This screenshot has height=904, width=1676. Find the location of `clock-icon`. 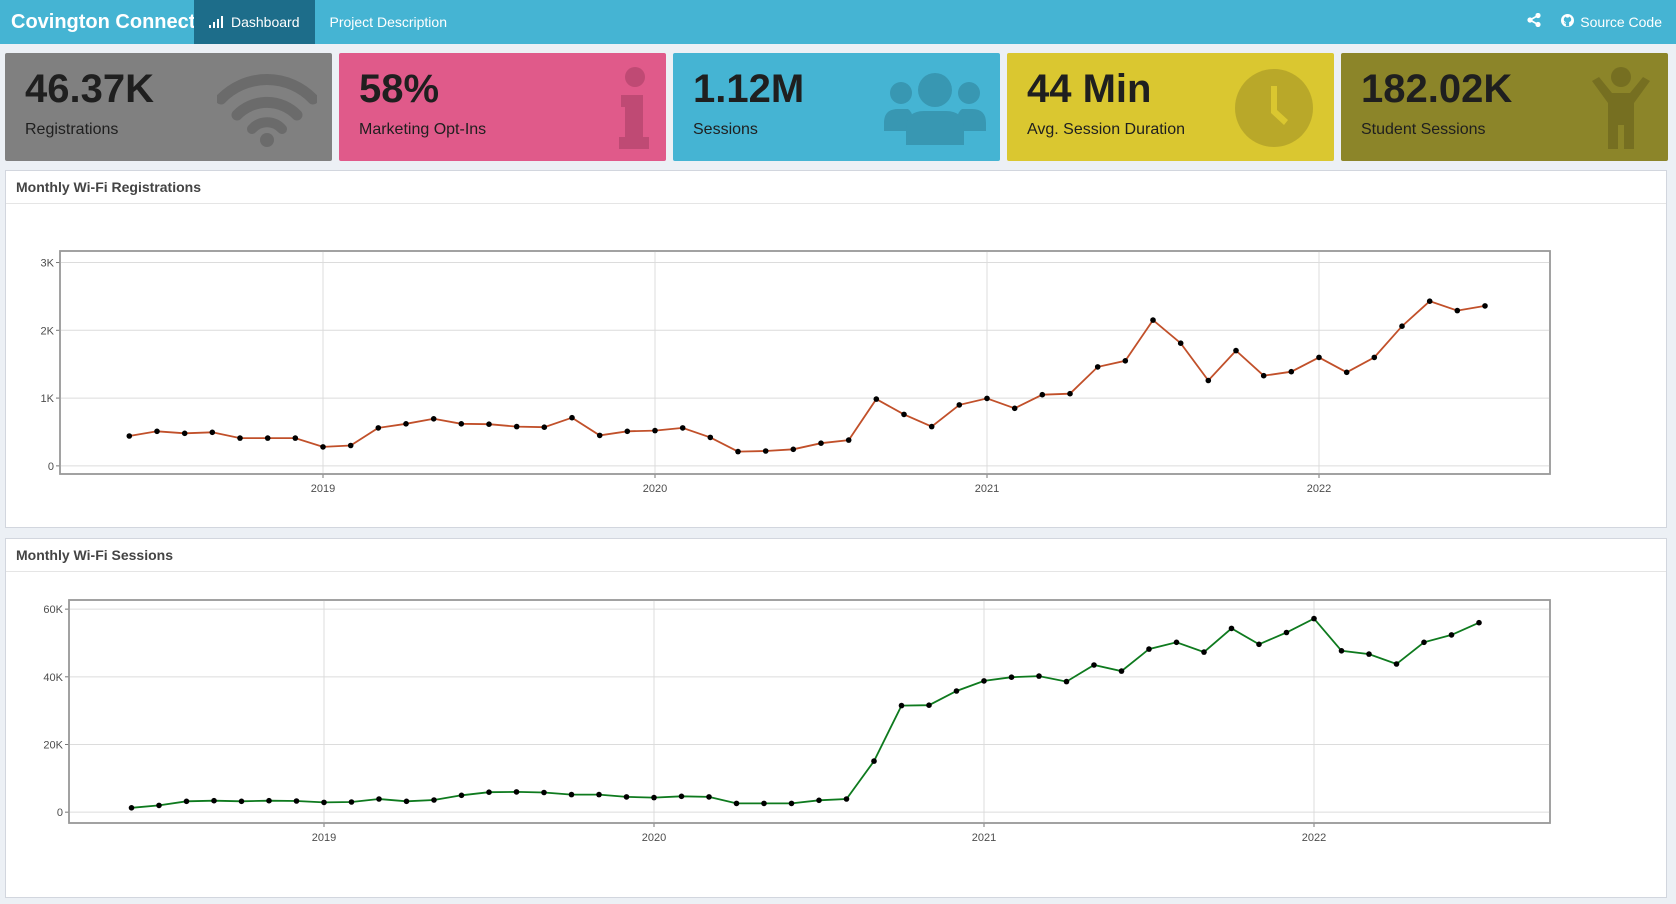

clock-icon is located at coordinates (1274, 110).